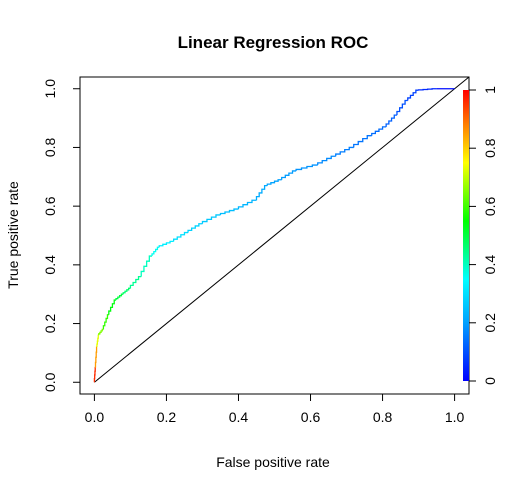  I want to click on colorbar-tick-label: 1, so click(490, 90).